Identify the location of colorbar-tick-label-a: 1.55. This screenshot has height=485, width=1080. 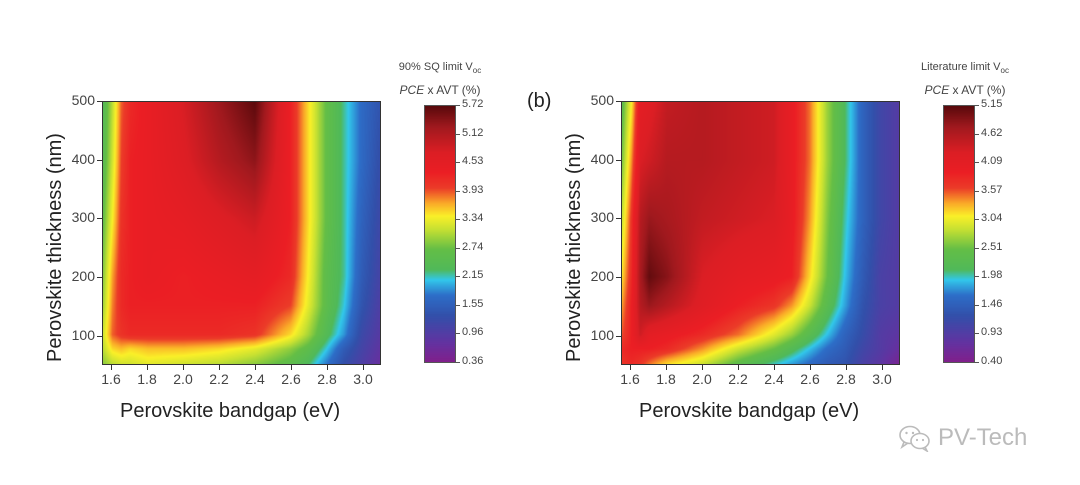
(473, 303).